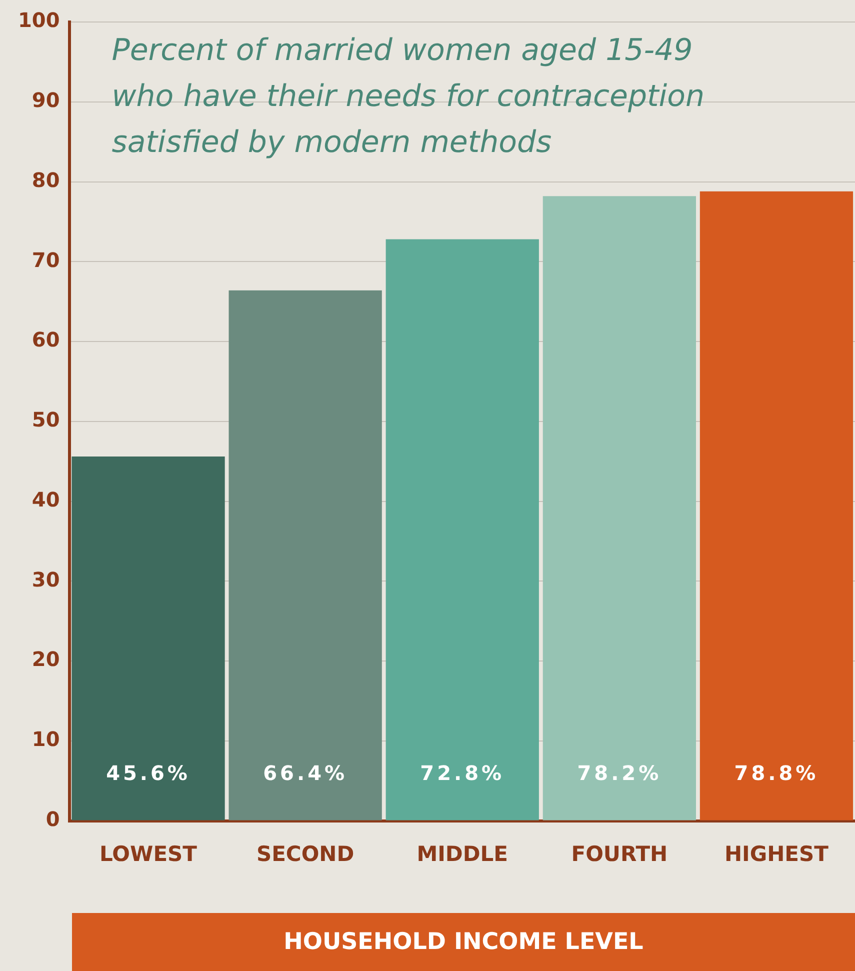 The width and height of the screenshot is (855, 971). I want to click on y-tick-label: 30, so click(46, 579).